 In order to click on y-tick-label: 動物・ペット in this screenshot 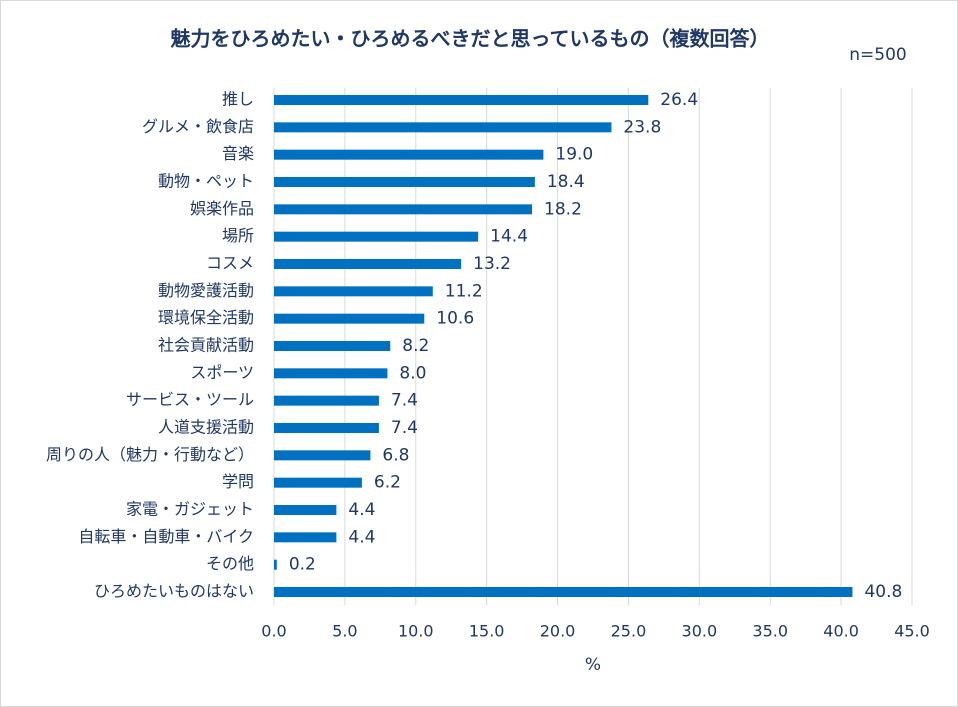, I will do `click(206, 181)`.